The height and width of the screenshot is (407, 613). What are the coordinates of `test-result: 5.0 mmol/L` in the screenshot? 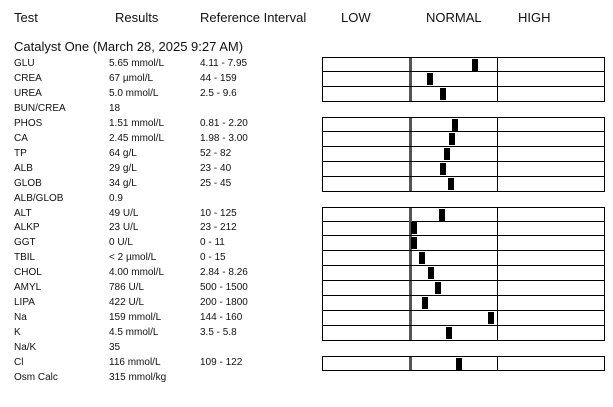 It's located at (134, 93).